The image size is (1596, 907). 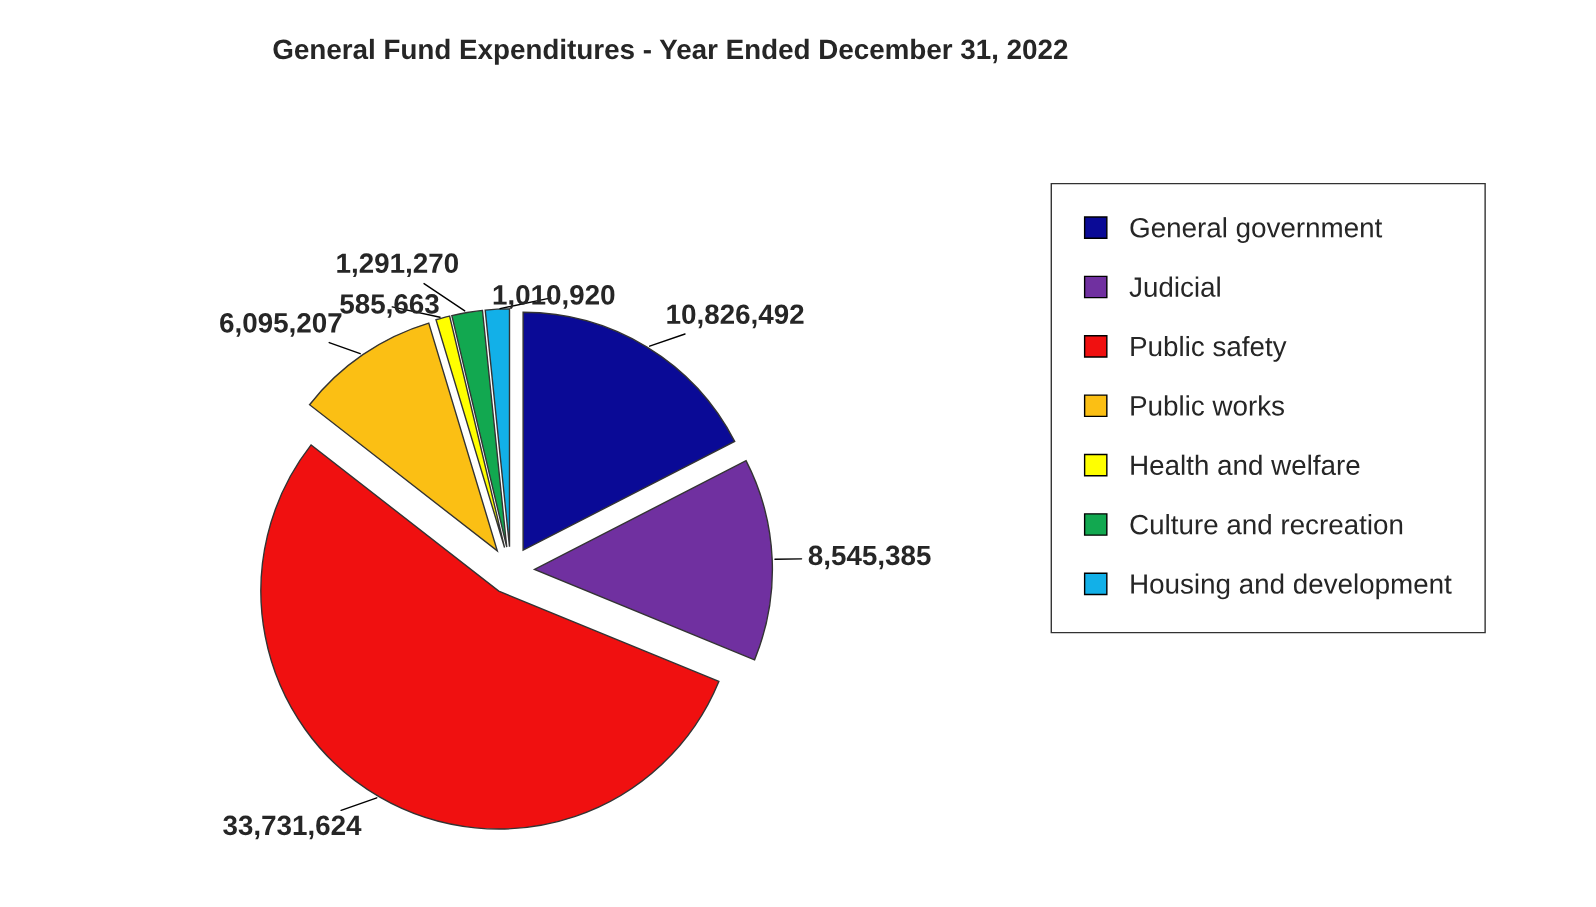 I want to click on data-label: 8,545,385, so click(x=869, y=557).